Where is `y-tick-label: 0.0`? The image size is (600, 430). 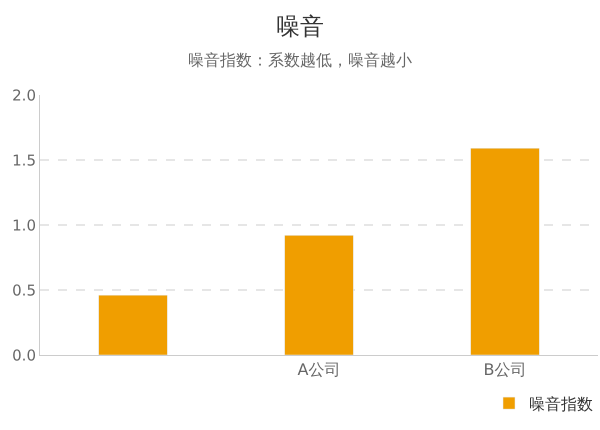
y-tick-label: 0.0 is located at coordinates (24, 355).